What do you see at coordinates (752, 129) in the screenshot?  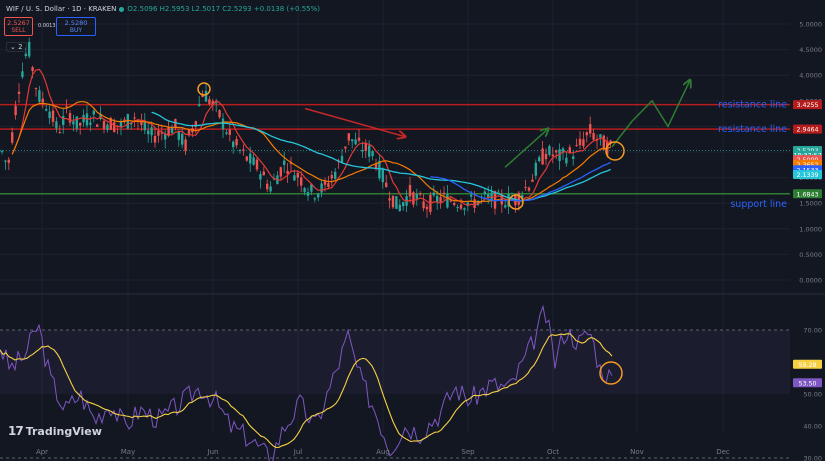 I see `annotation-resistance-lower: resistance line` at bounding box center [752, 129].